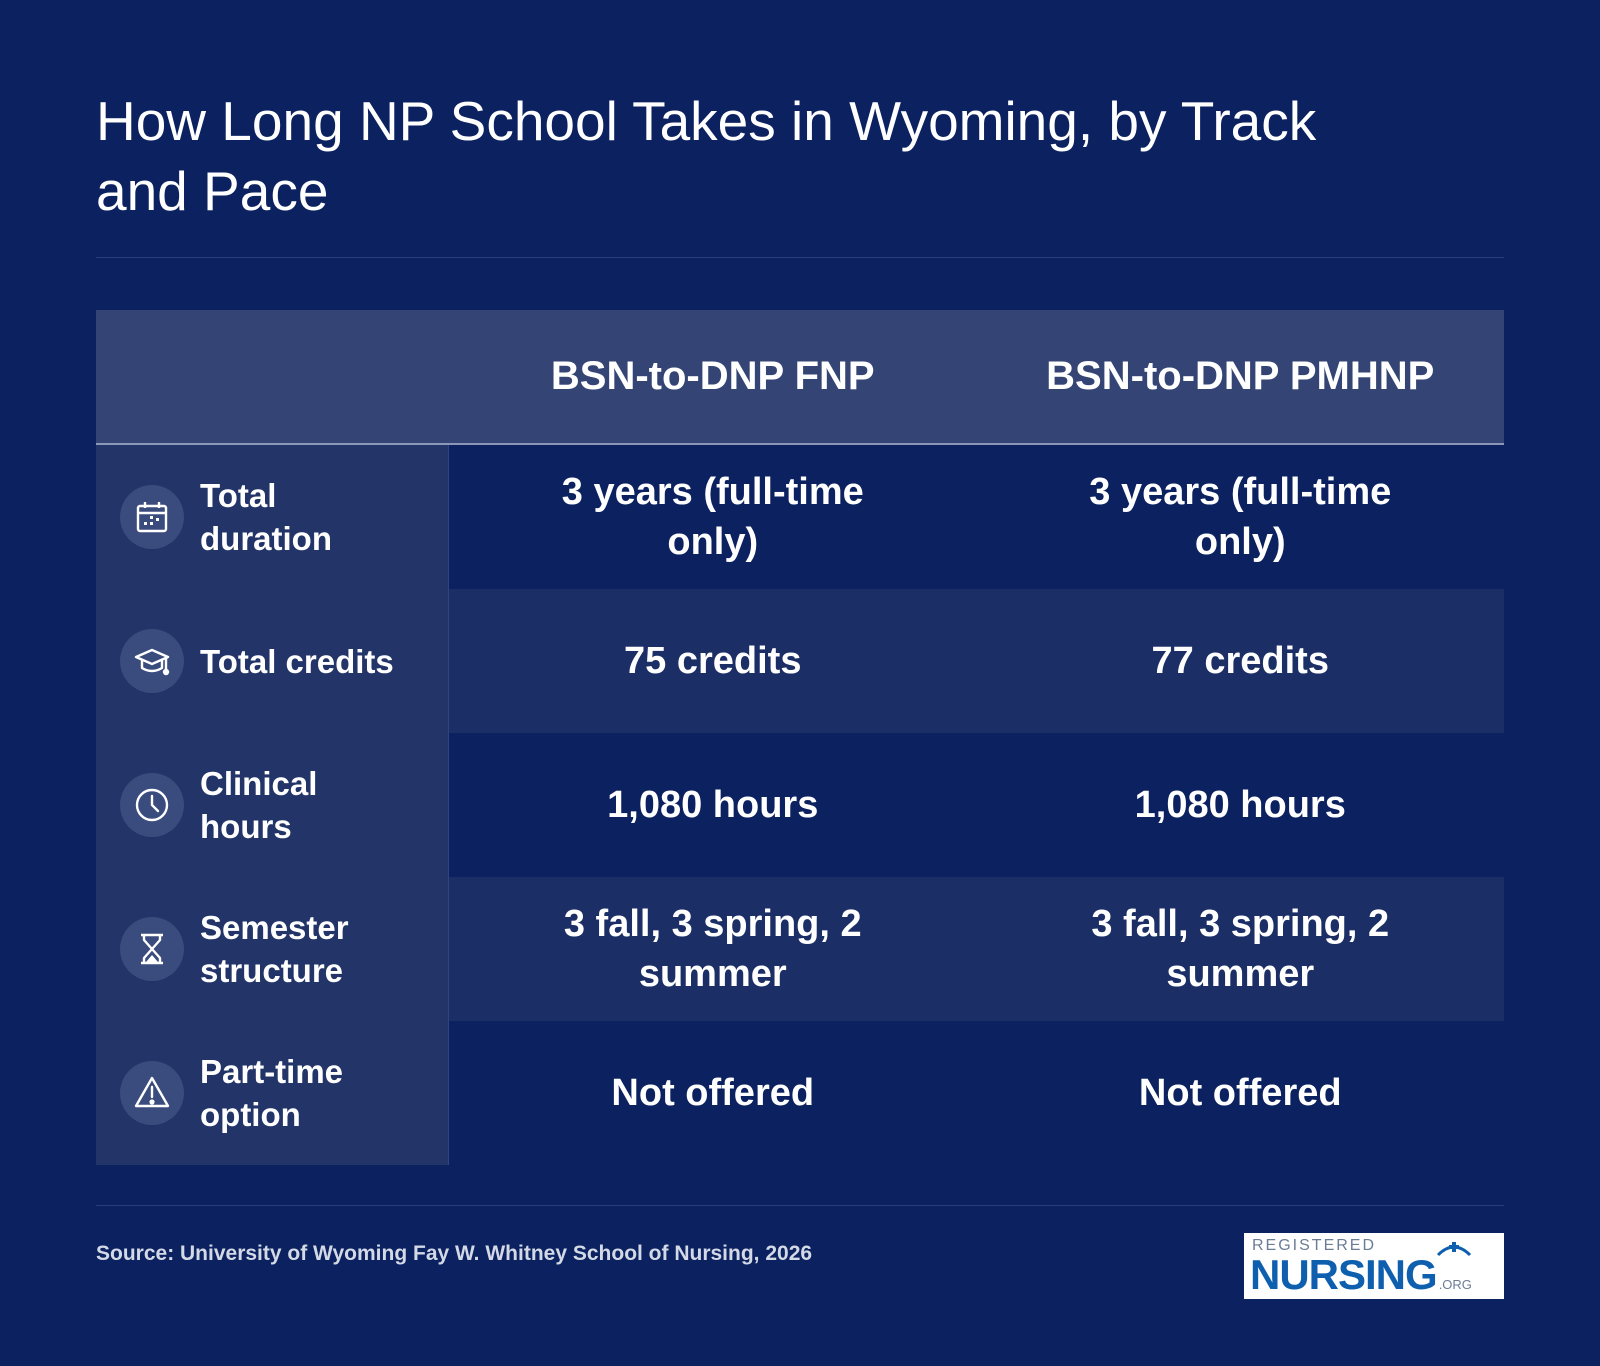 The height and width of the screenshot is (1366, 1600). What do you see at coordinates (713, 517) in the screenshot?
I see `cell-total-duration-fnp: 3 years (full-time only)` at bounding box center [713, 517].